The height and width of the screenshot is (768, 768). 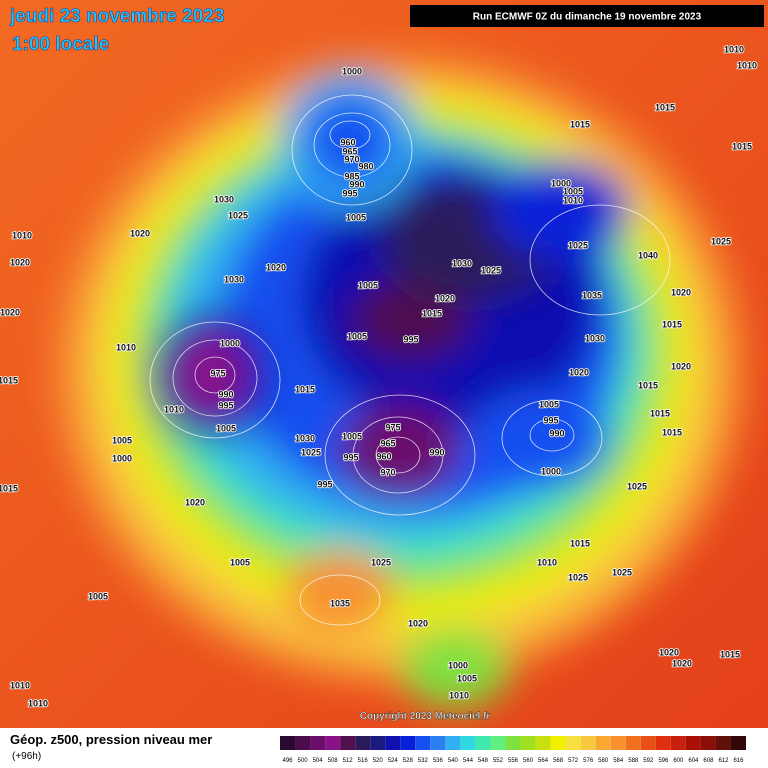 I want to click on pressure-label: 1030, so click(x=462, y=263).